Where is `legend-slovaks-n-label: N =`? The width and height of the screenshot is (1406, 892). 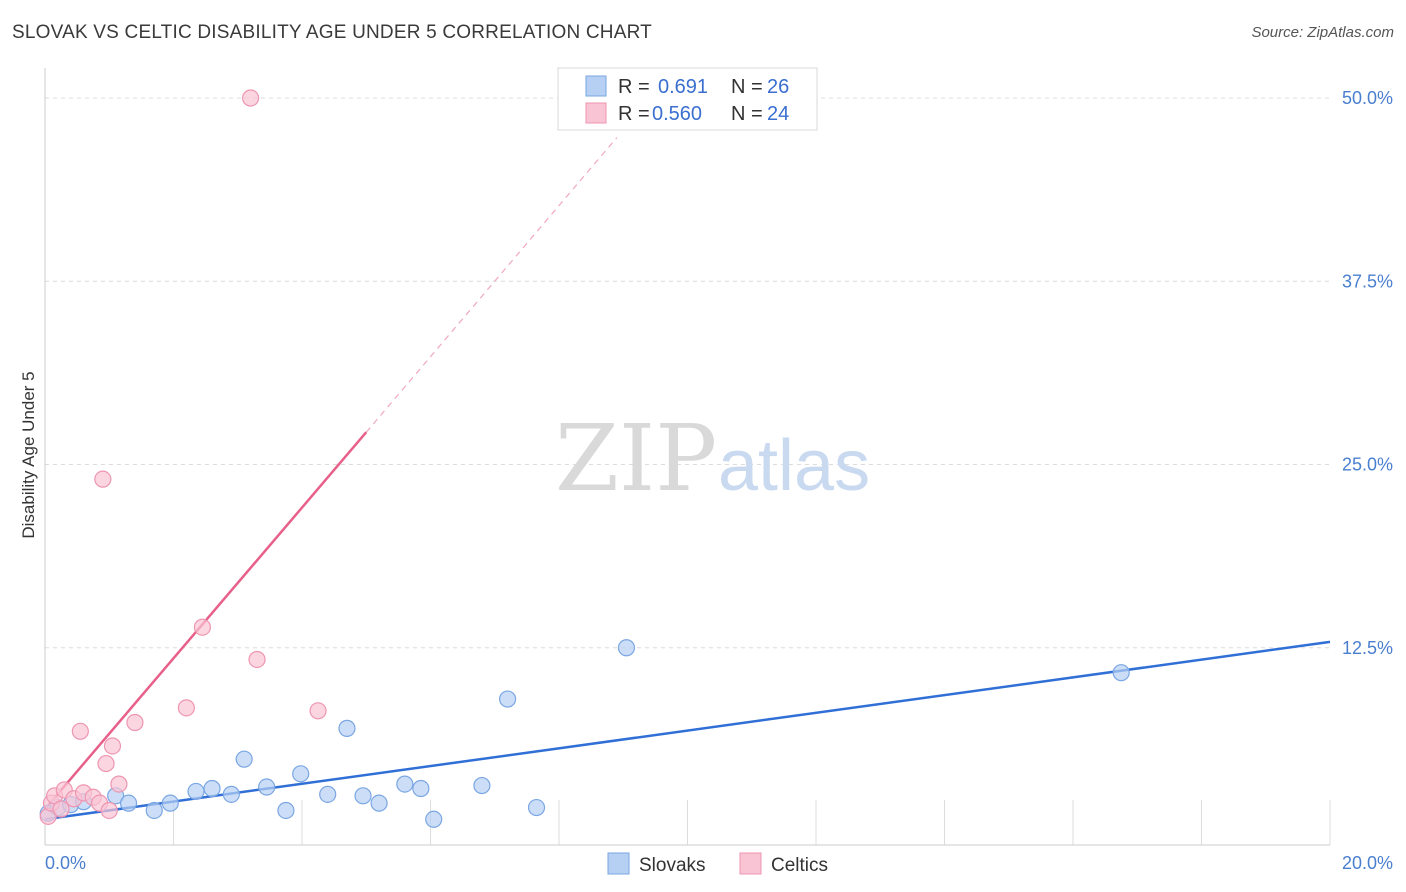 legend-slovaks-n-label: N = is located at coordinates (747, 87).